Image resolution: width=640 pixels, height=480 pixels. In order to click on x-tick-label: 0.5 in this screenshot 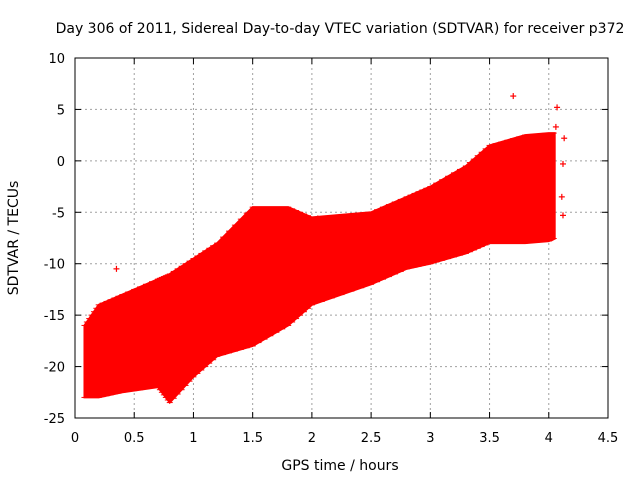, I will do `click(134, 438)`.